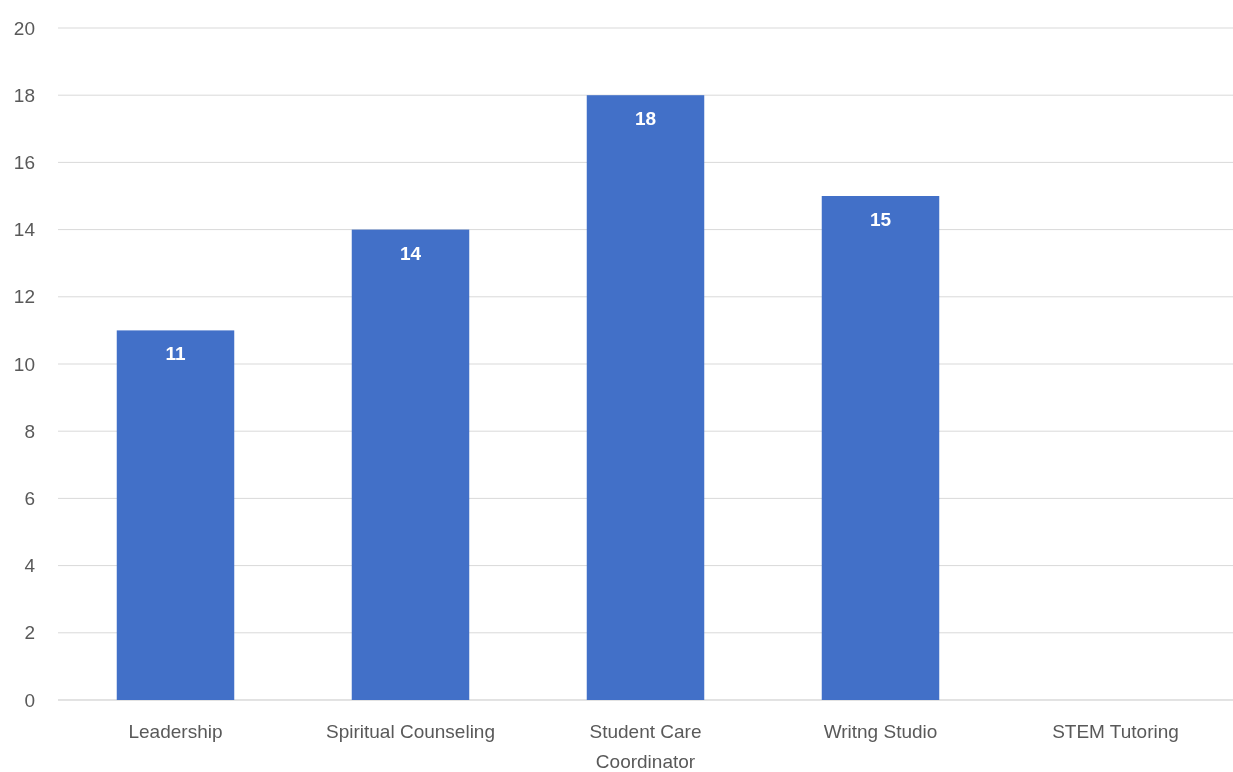  I want to click on y-tick-label: 4, so click(30, 566).